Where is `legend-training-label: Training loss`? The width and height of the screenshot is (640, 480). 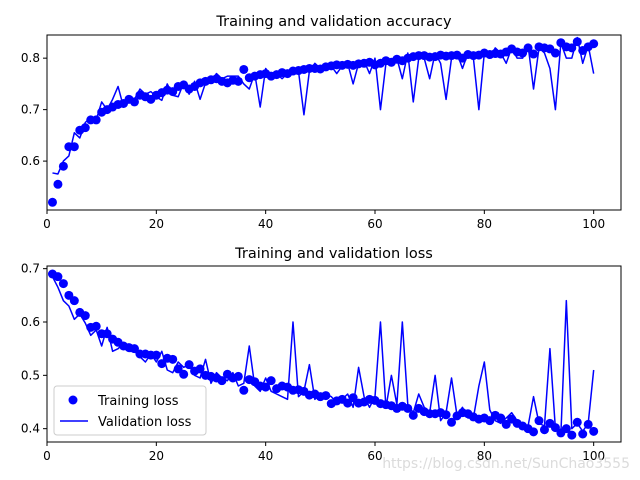
legend-training-label: Training loss is located at coordinates (138, 401).